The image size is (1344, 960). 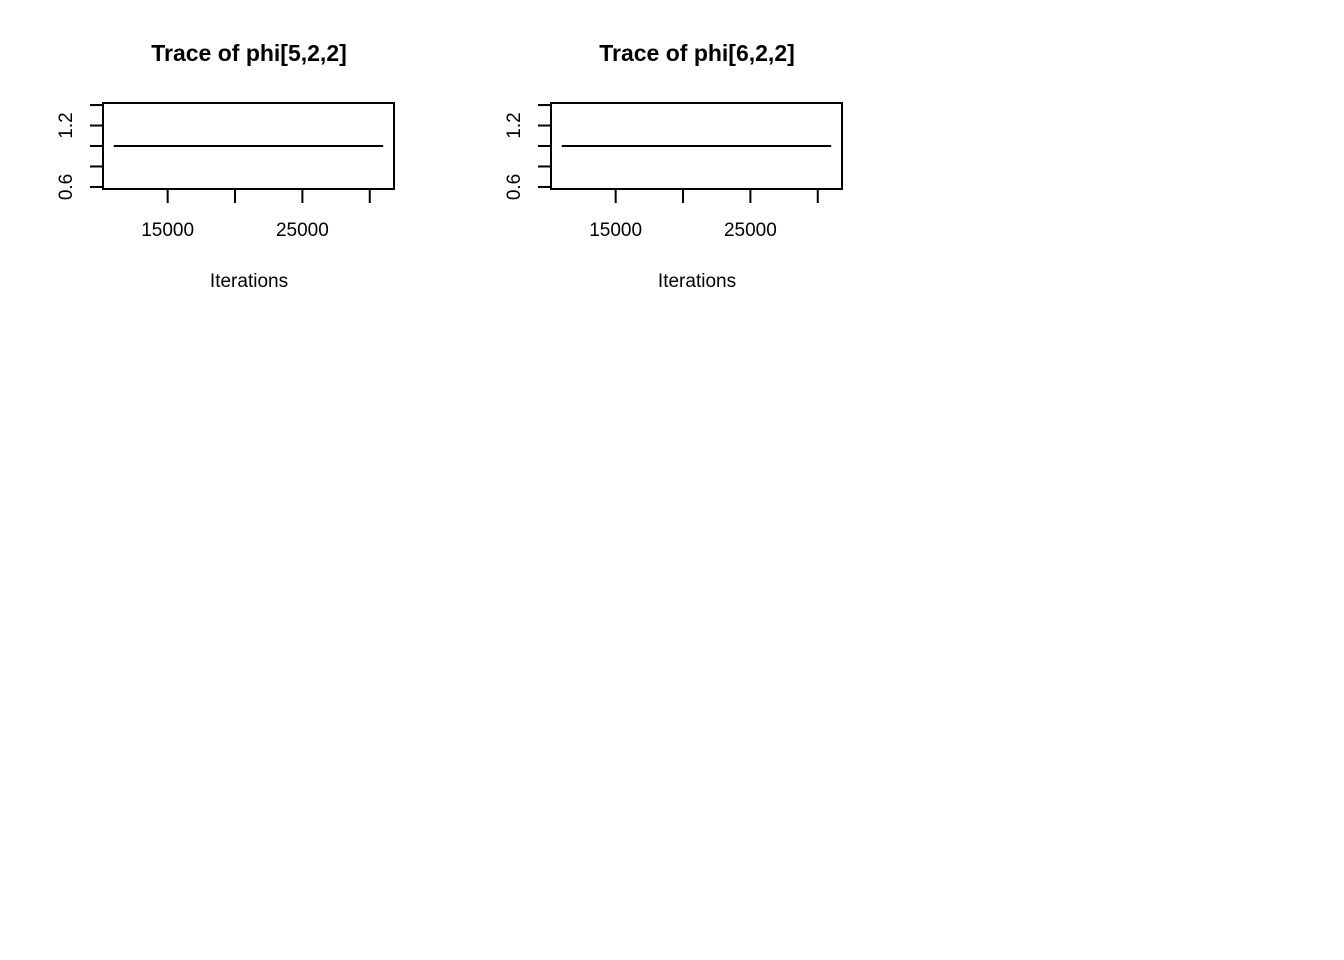 What do you see at coordinates (249, 53) in the screenshot?
I see `chart-title: Trace of phi[5,2,2]` at bounding box center [249, 53].